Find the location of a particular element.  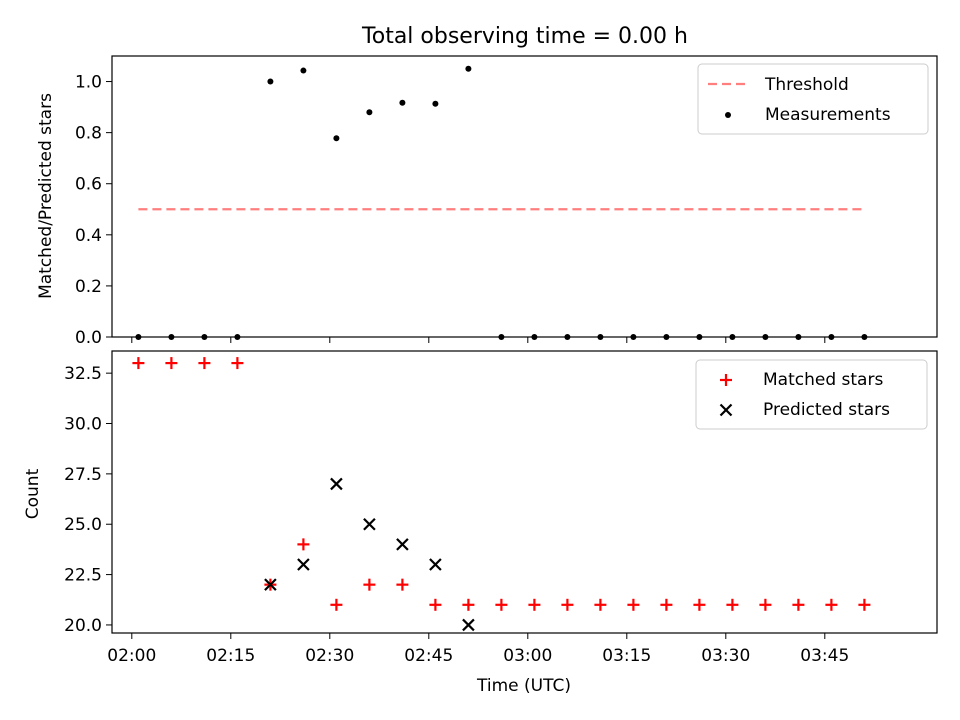

bottom-x-tick-label: 03:00 is located at coordinates (527, 656).